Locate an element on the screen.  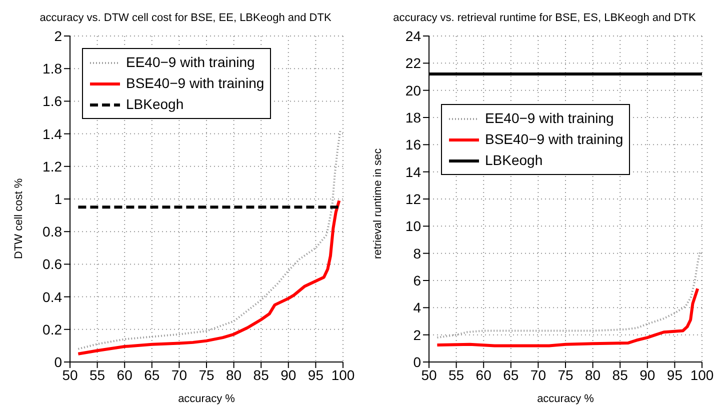
y-tick-label: 1.8 is located at coordinates (52, 68).